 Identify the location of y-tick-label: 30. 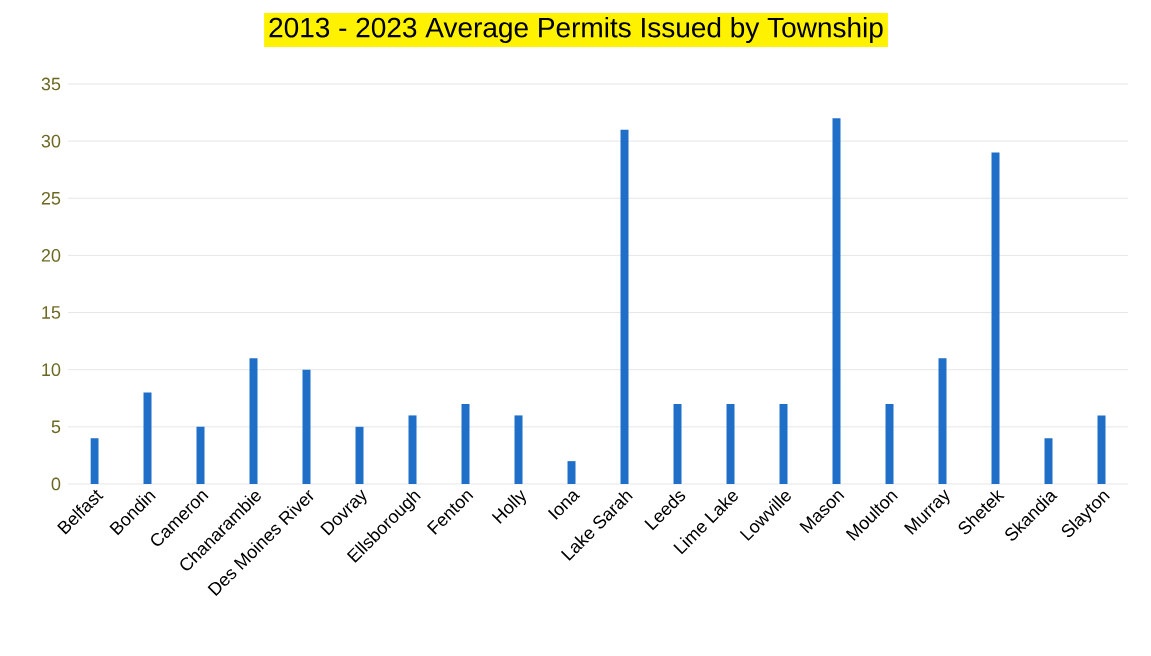
(51, 141).